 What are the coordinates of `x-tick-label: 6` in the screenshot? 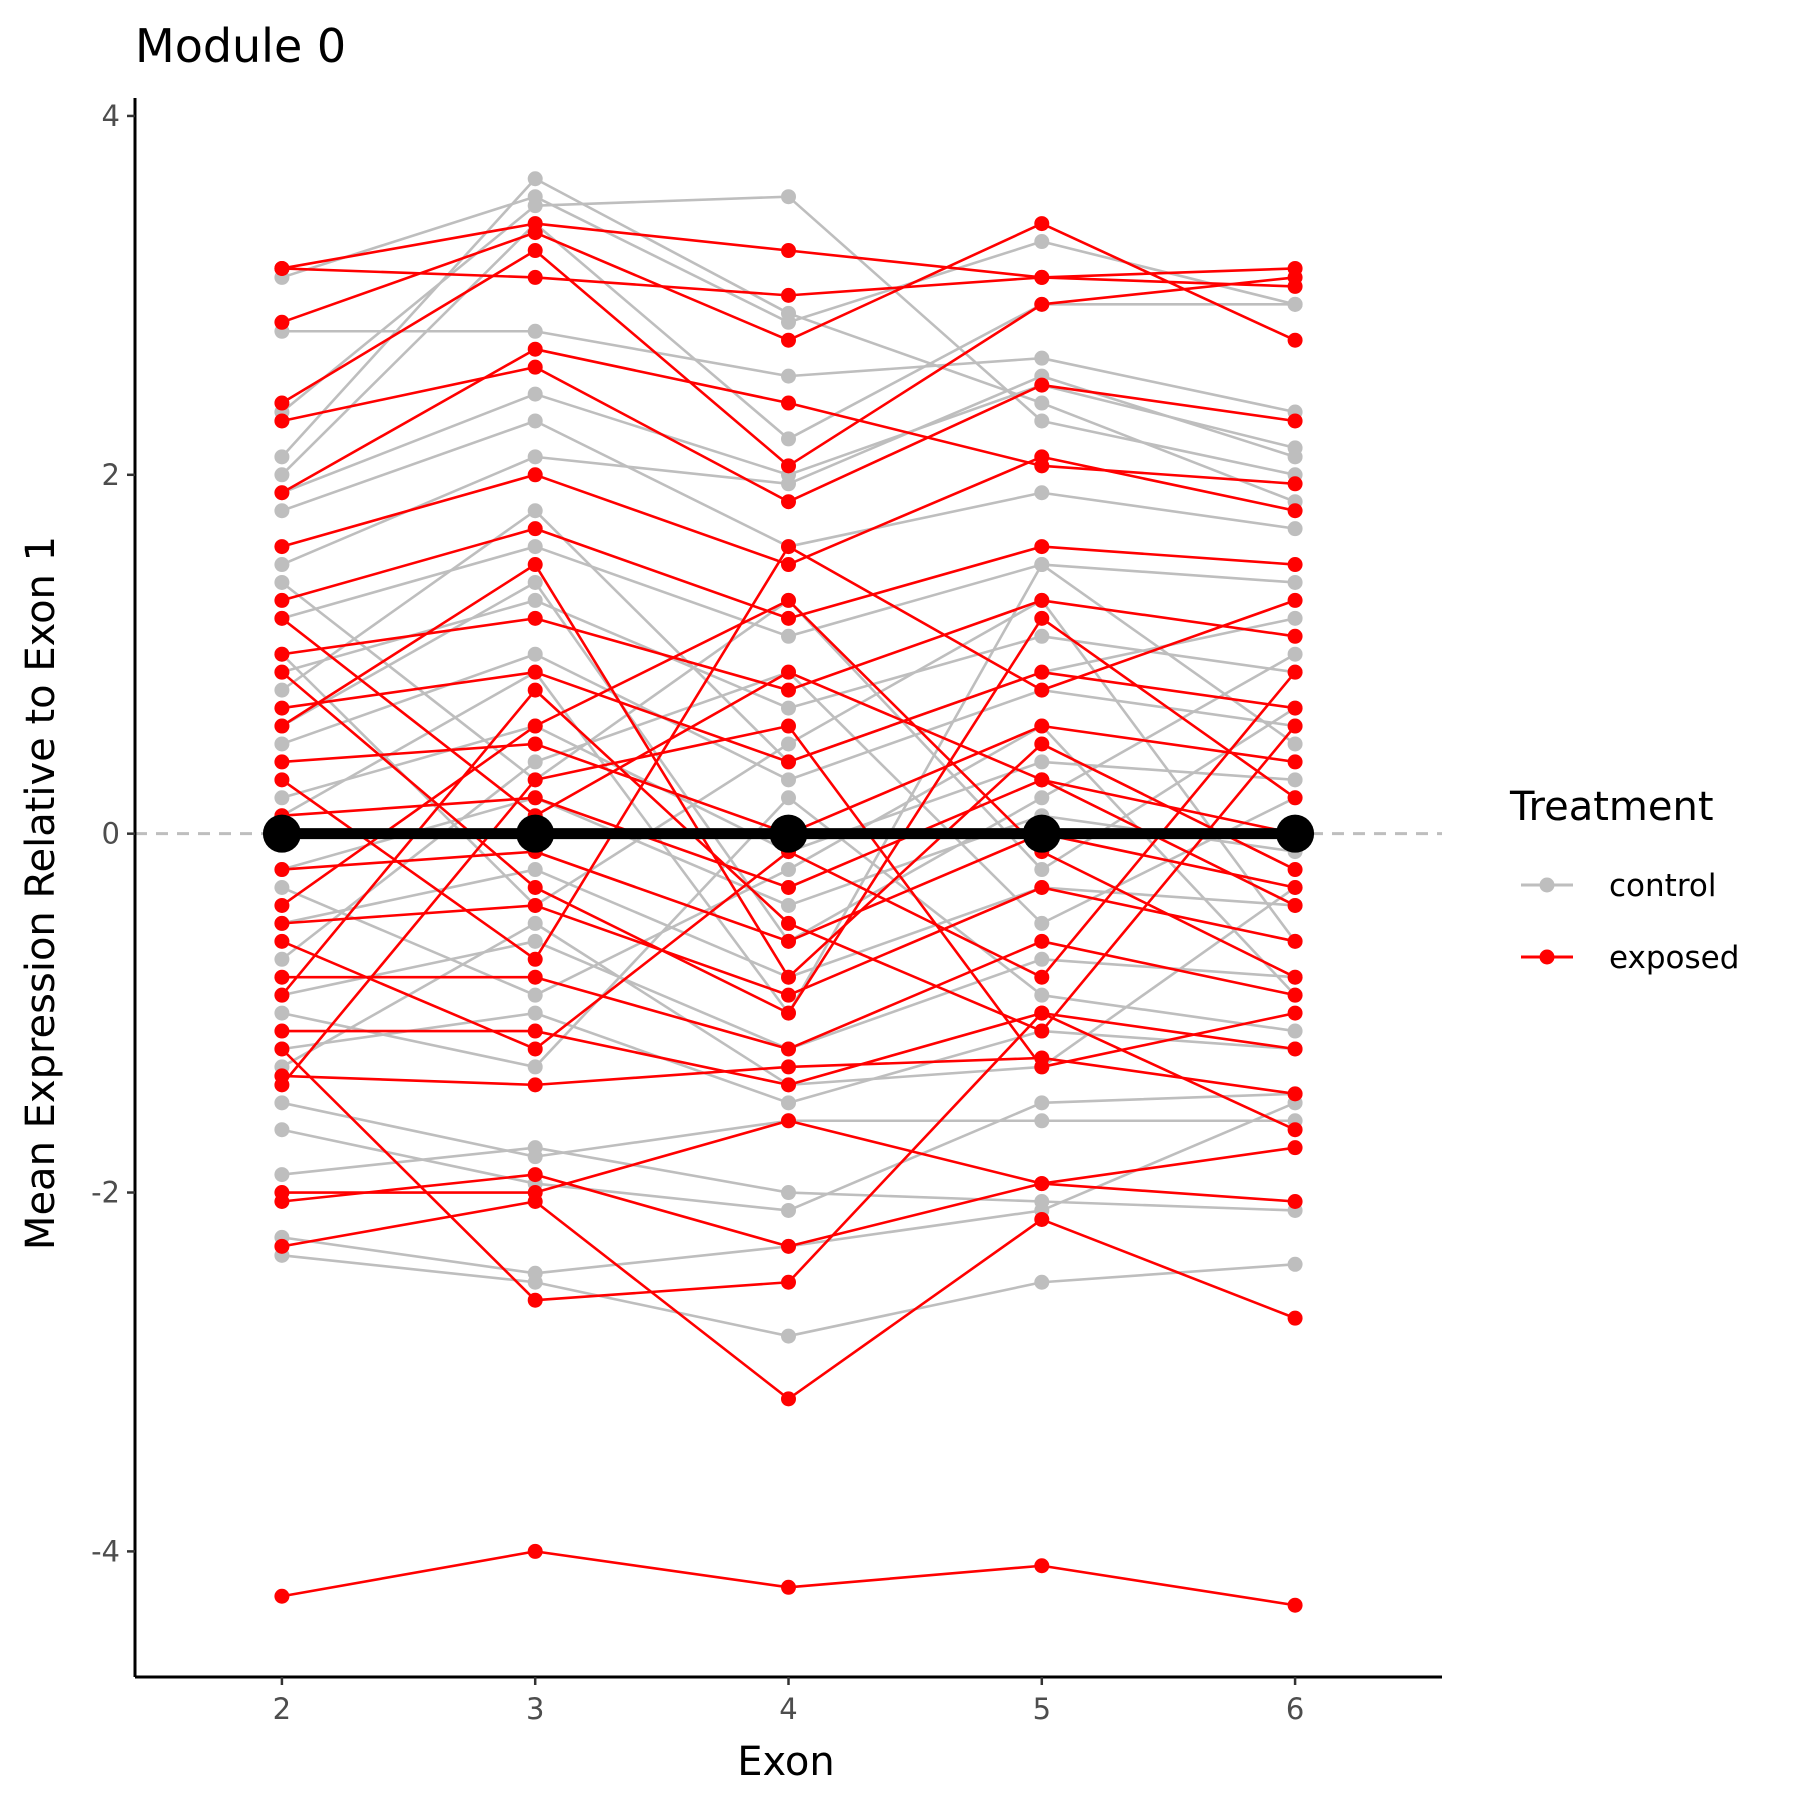 It's located at (1295, 1709).